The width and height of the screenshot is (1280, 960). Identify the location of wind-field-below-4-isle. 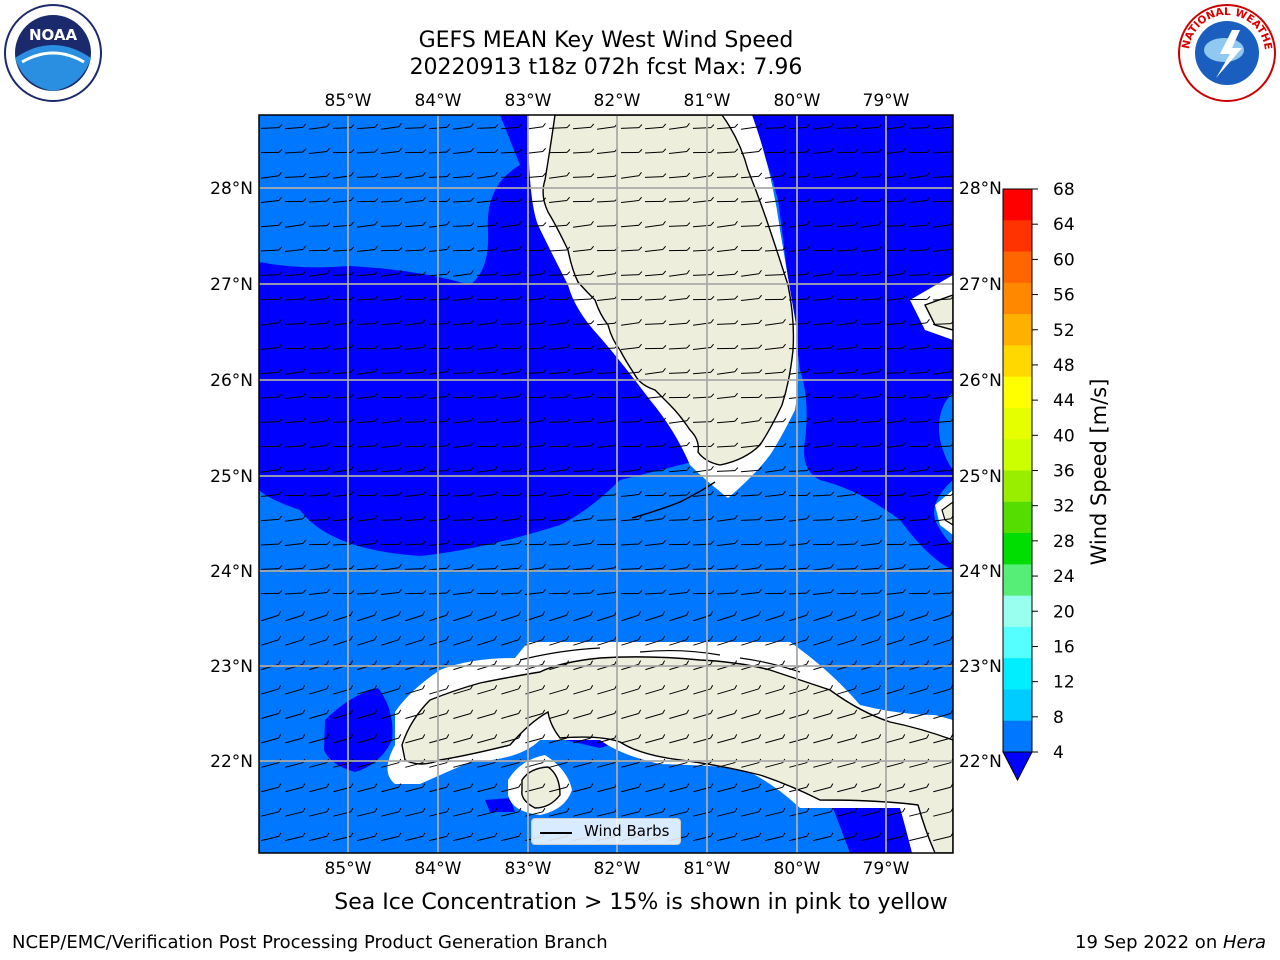
(500, 805).